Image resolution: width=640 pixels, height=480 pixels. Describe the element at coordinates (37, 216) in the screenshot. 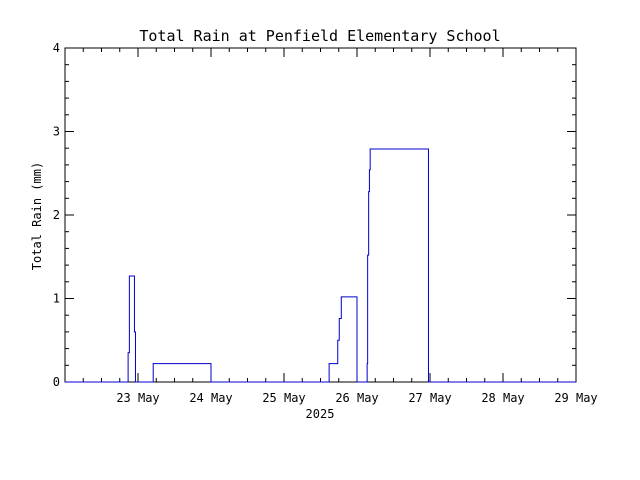

I see `y-axis-label: Total Rain (mm)` at that location.